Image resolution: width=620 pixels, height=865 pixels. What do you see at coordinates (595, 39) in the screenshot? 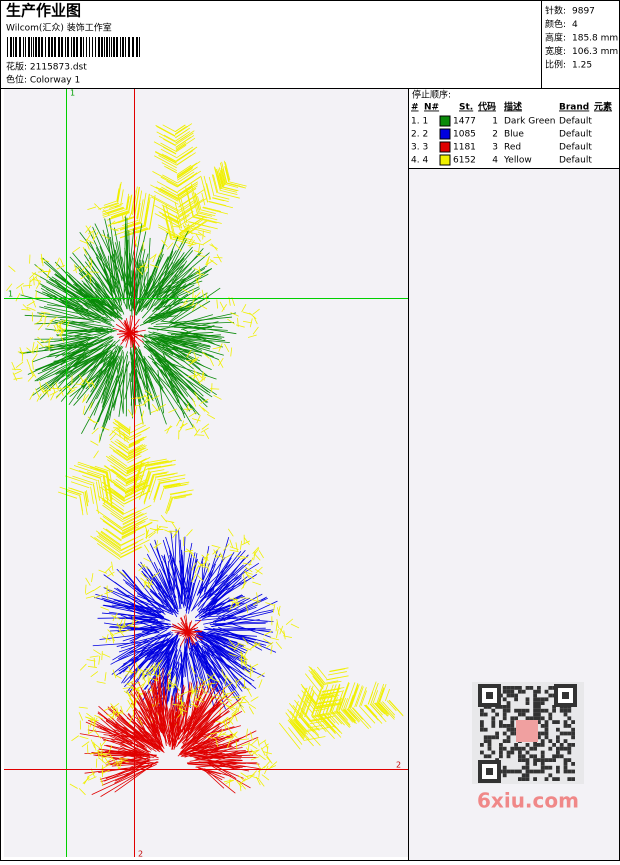
I see `info-value: 185.8 mm` at bounding box center [595, 39].